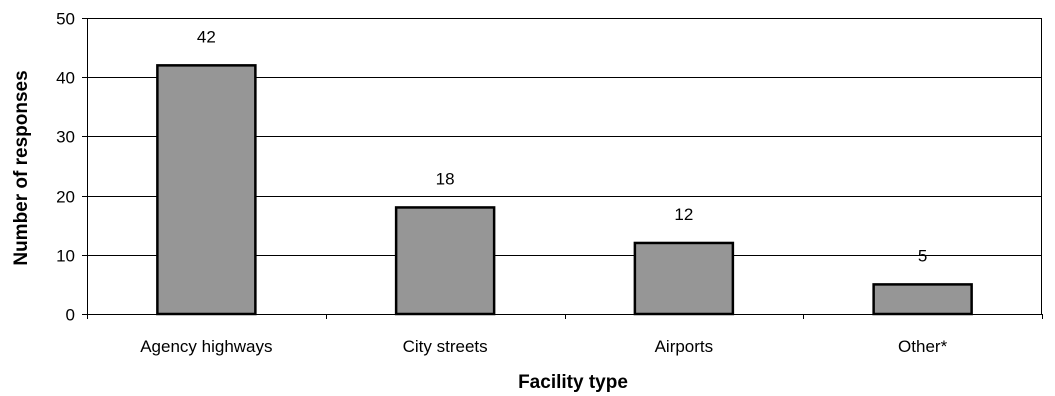  I want to click on data-label: 12, so click(683, 214).